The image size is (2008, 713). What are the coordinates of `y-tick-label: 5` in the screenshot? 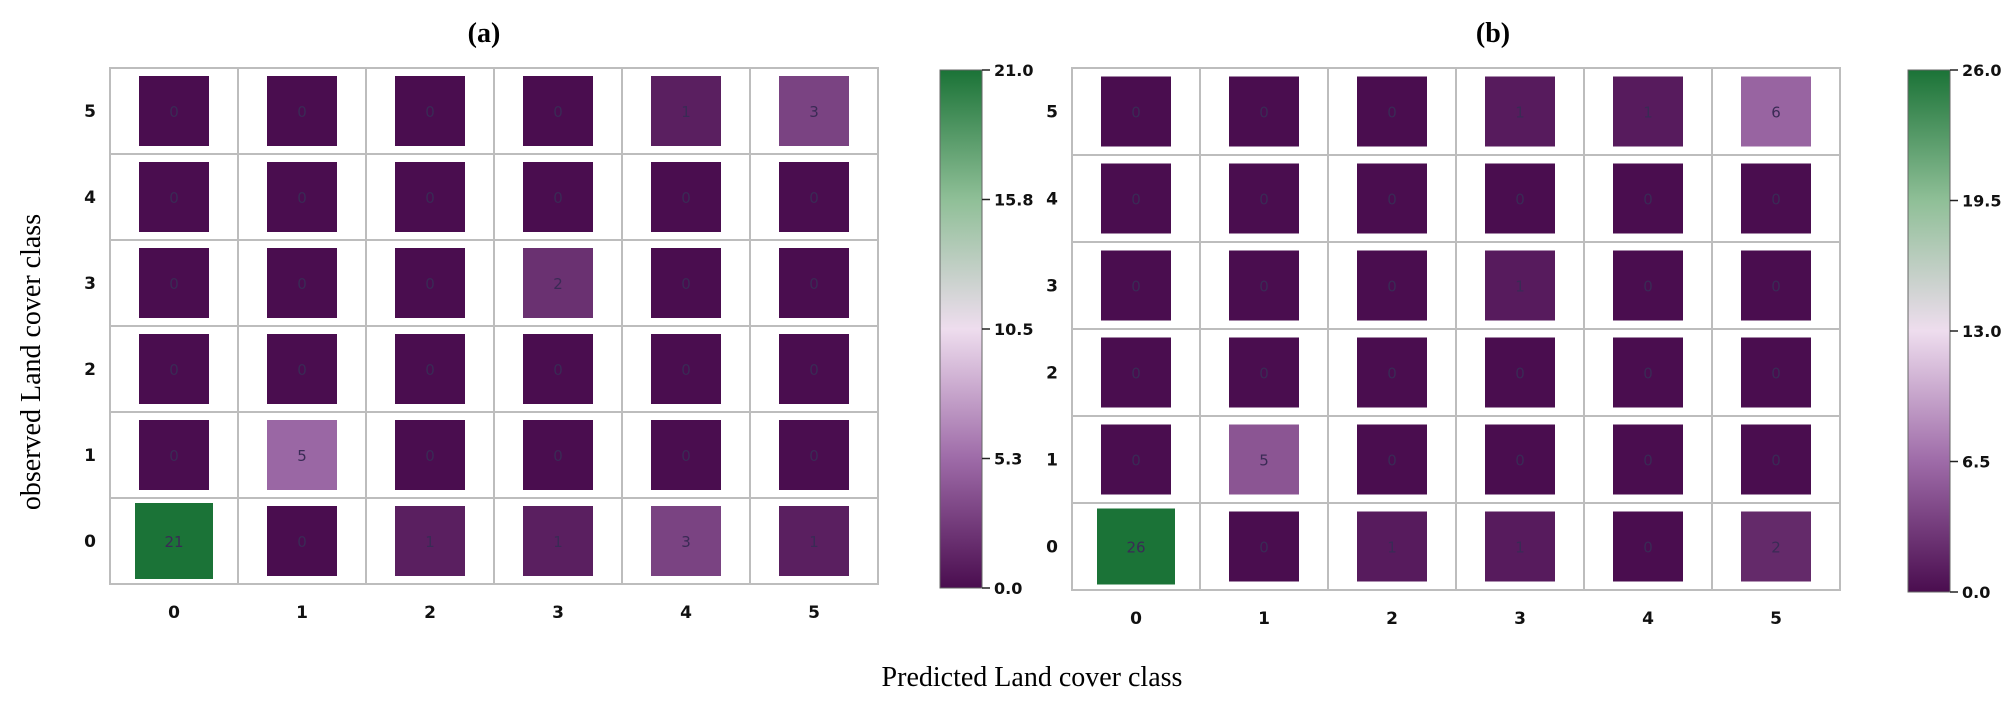 It's located at (1052, 113).